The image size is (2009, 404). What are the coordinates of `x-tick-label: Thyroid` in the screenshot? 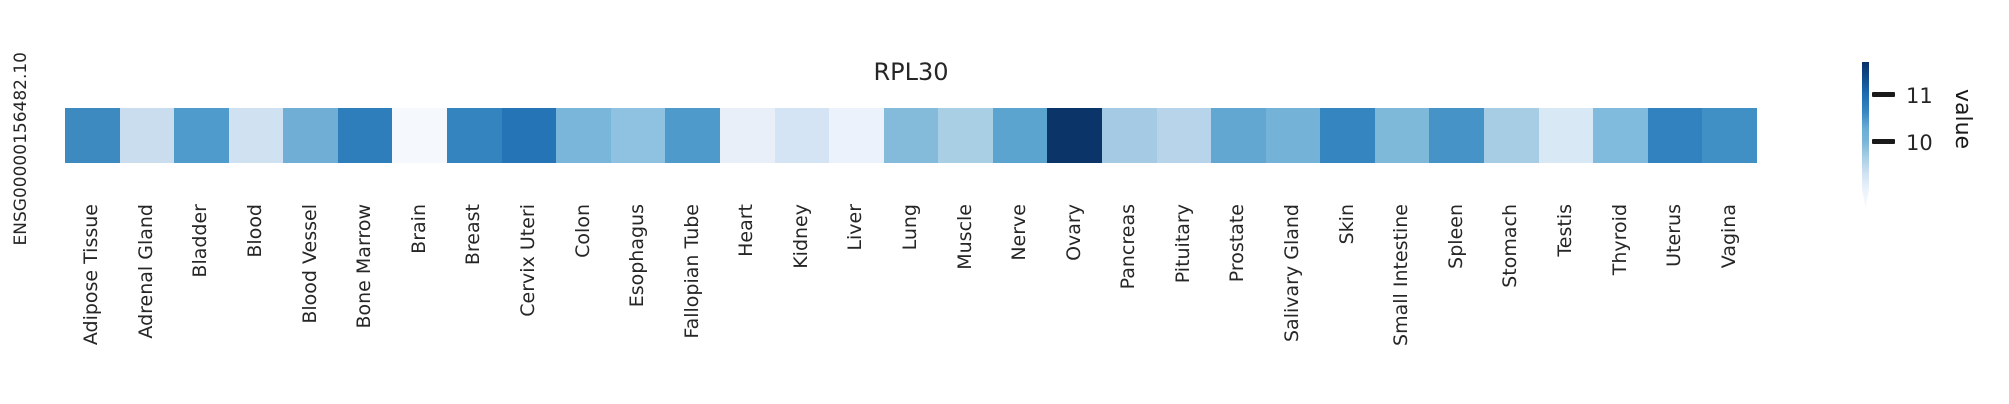 It's located at (1619, 240).